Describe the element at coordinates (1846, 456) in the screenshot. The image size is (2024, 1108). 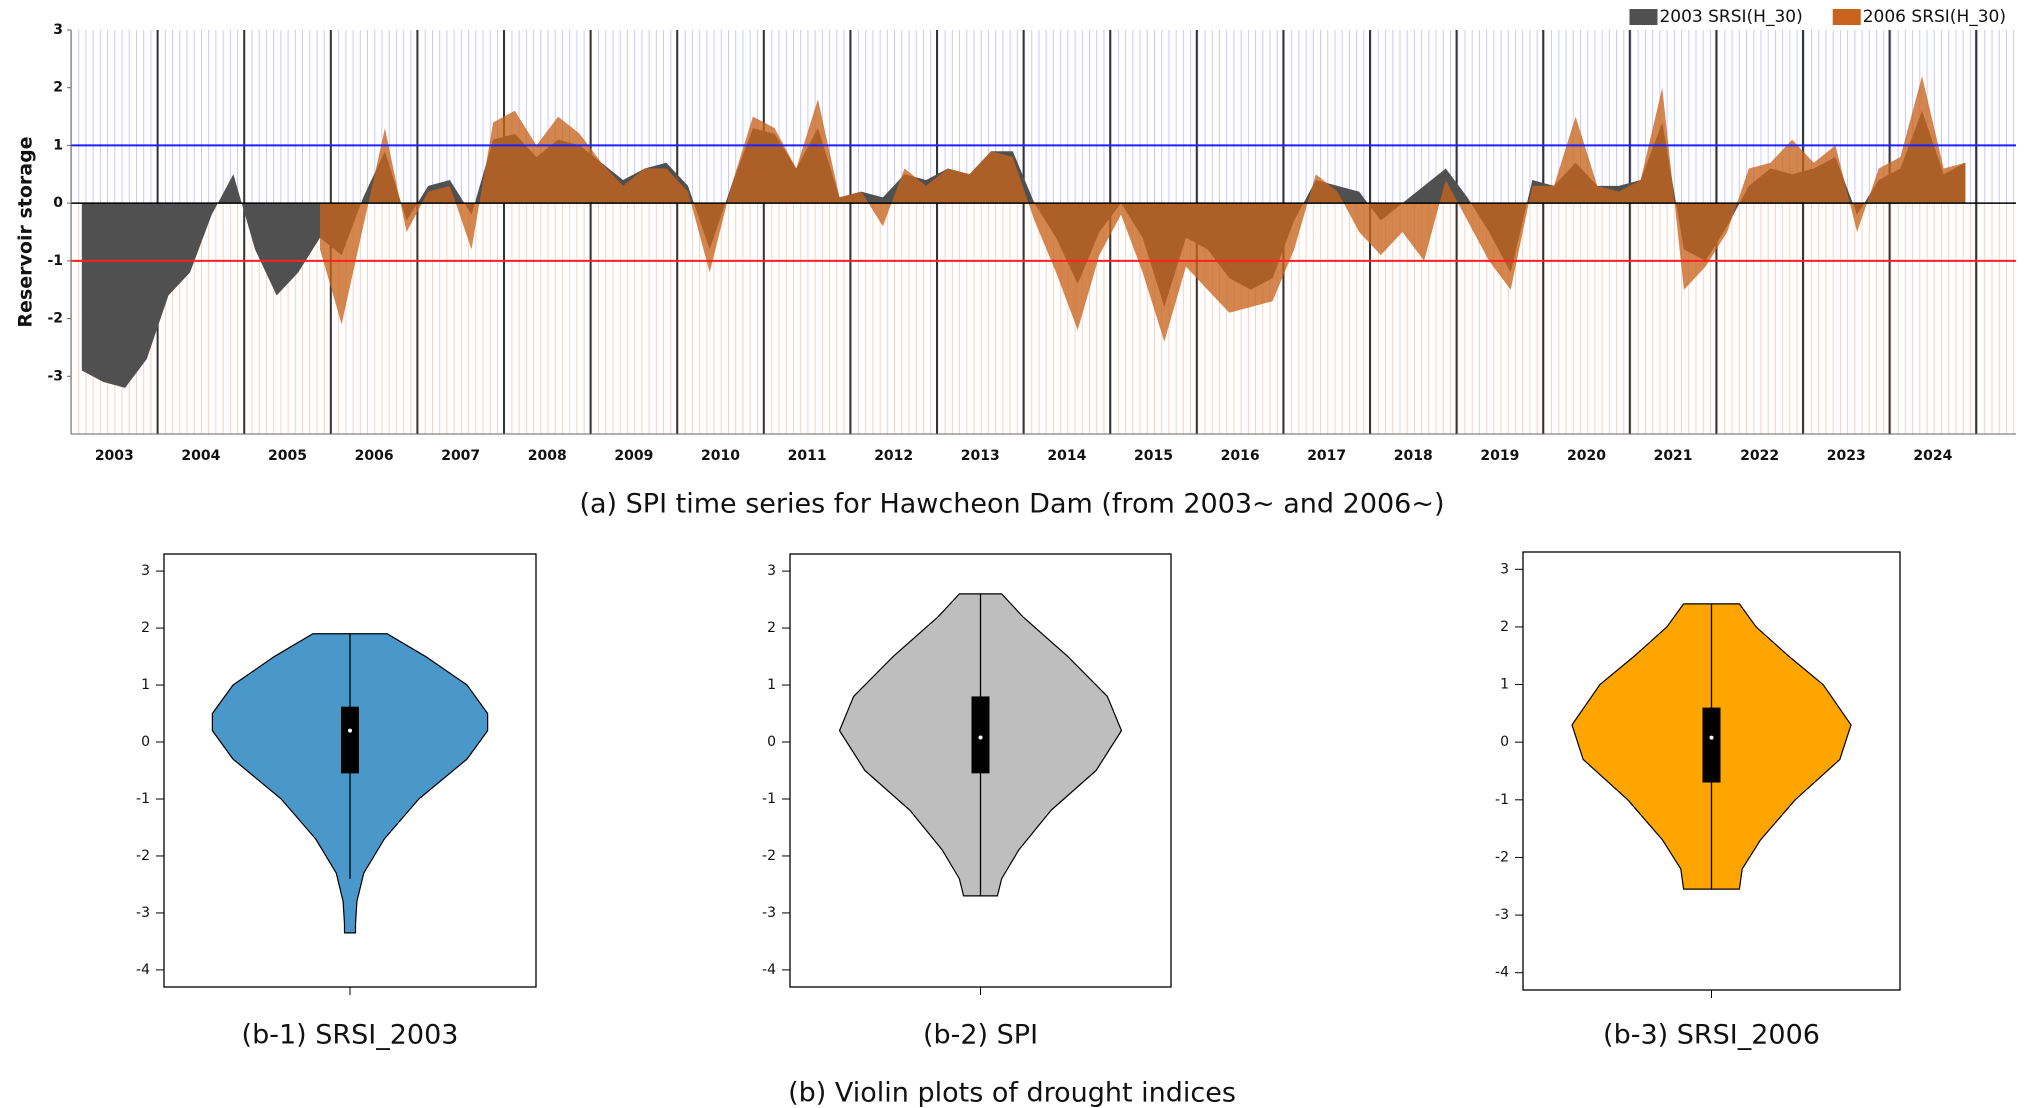
I see `x-tick-label: 2023` at that location.